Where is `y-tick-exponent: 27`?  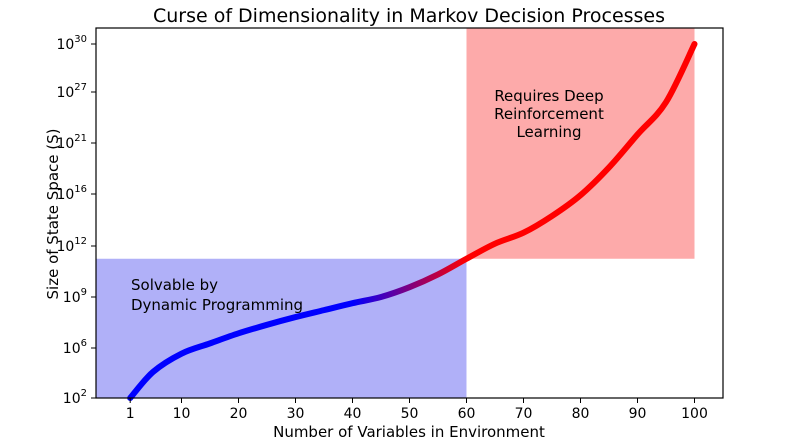 y-tick-exponent: 27 is located at coordinates (80, 87).